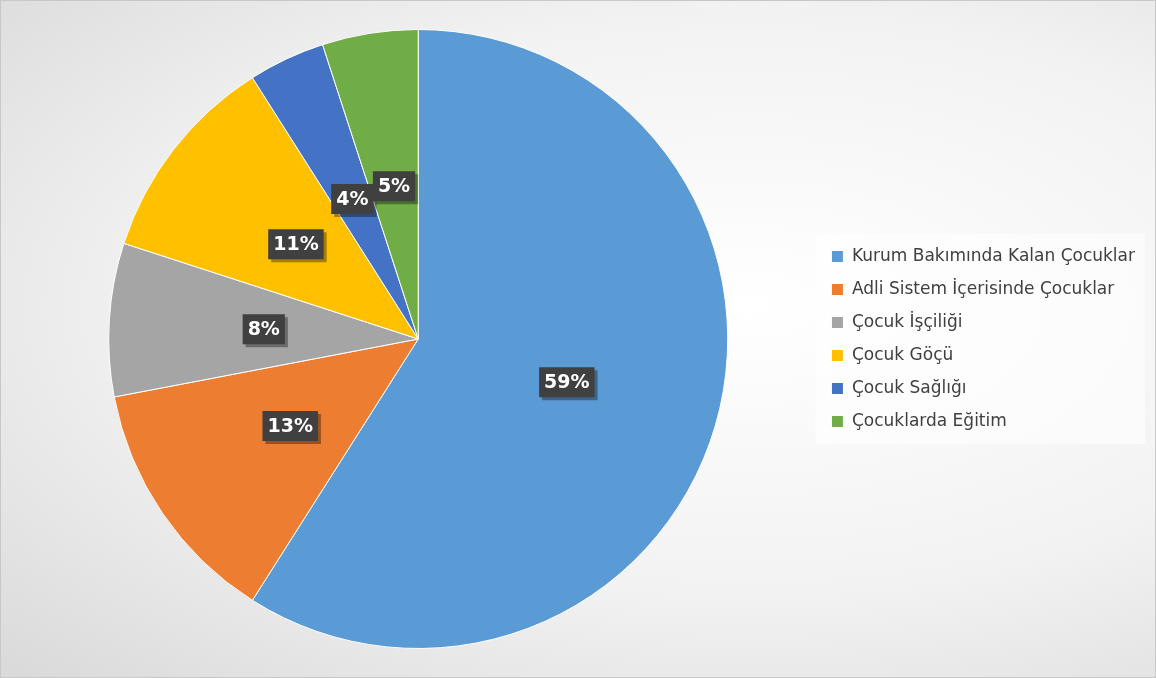 This screenshot has height=678, width=1156. I want to click on data-label: 5%, so click(394, 185).